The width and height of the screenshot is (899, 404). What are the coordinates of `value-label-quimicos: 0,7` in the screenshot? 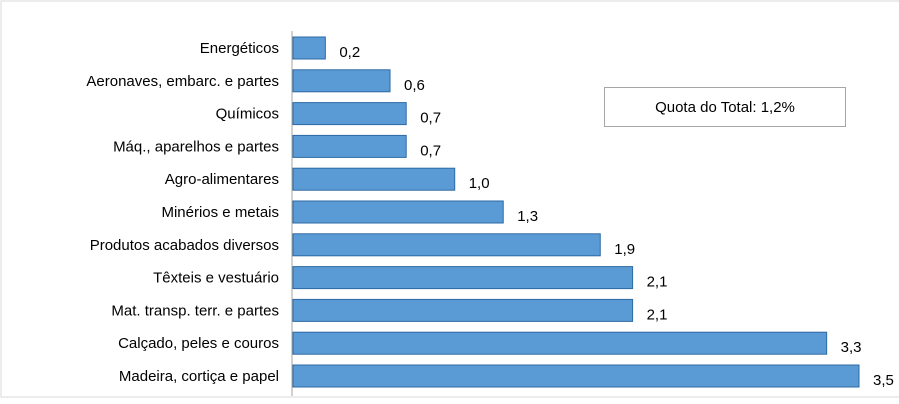 It's located at (430, 118).